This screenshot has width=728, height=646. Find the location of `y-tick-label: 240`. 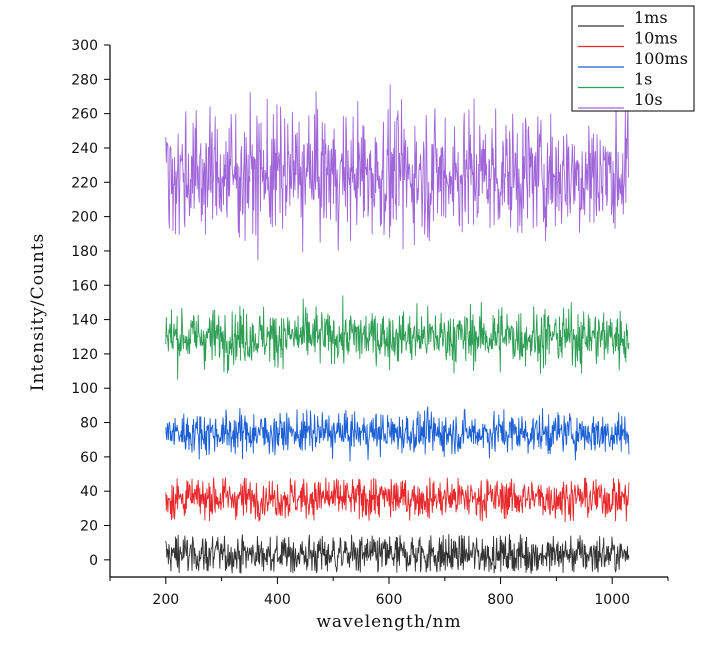

y-tick-label: 240 is located at coordinates (84, 149).